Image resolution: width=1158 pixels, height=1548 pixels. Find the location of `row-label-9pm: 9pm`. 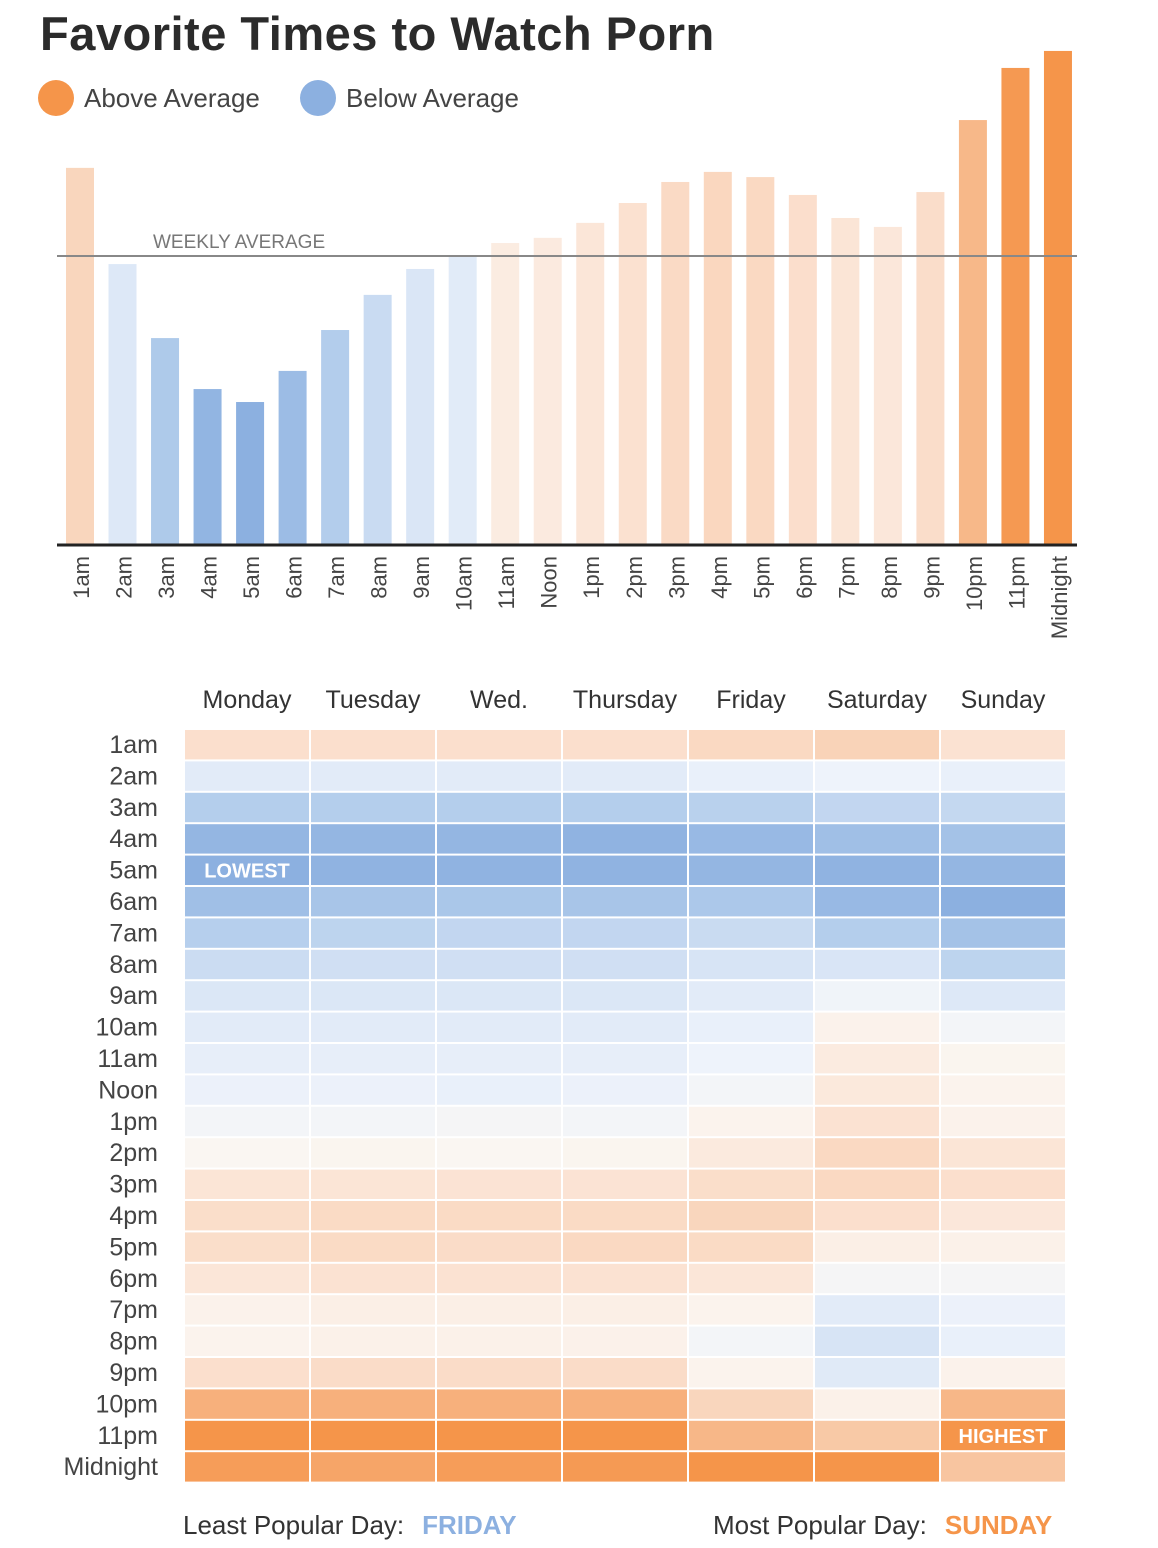

row-label-9pm: 9pm is located at coordinates (133, 1373).